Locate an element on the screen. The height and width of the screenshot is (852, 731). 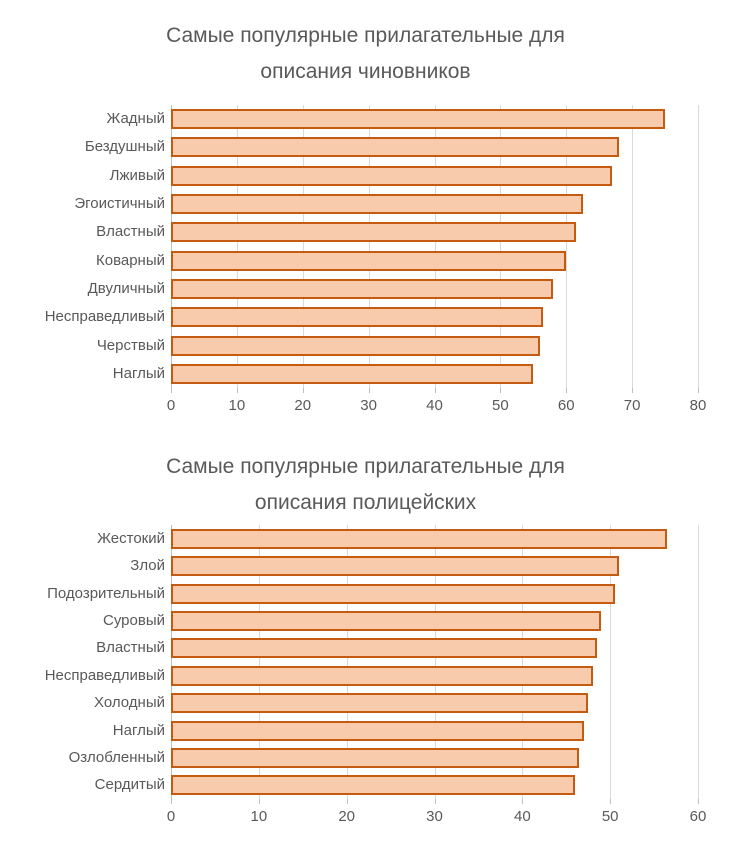
x-axis-tick-label: 70 is located at coordinates (632, 405).